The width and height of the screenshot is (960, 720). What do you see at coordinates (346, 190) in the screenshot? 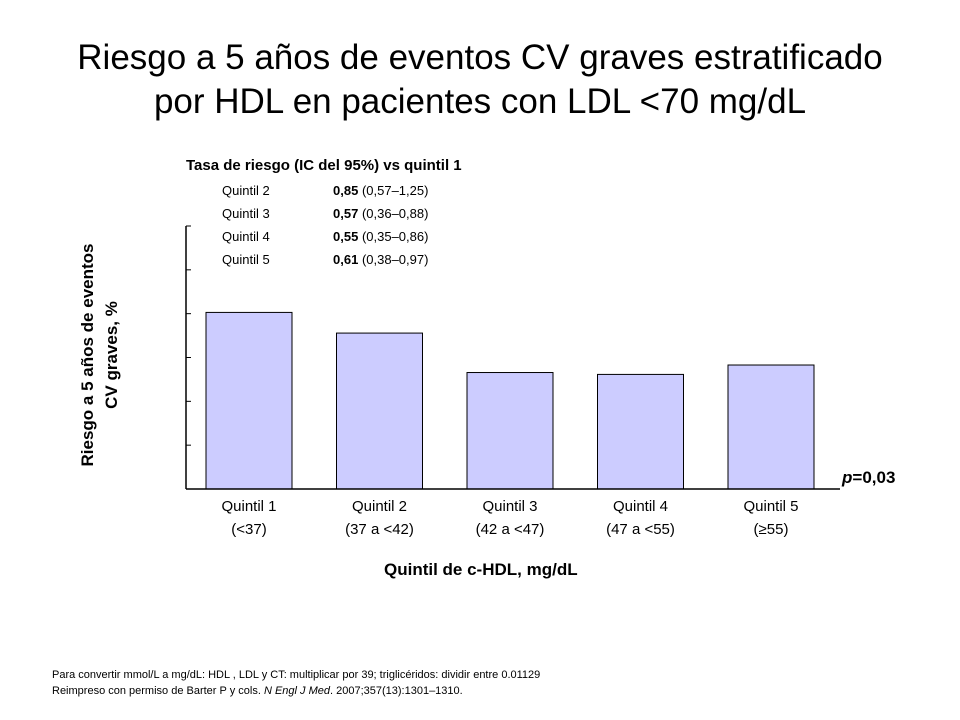
I see `hazard-ratio-value: 0,85` at bounding box center [346, 190].